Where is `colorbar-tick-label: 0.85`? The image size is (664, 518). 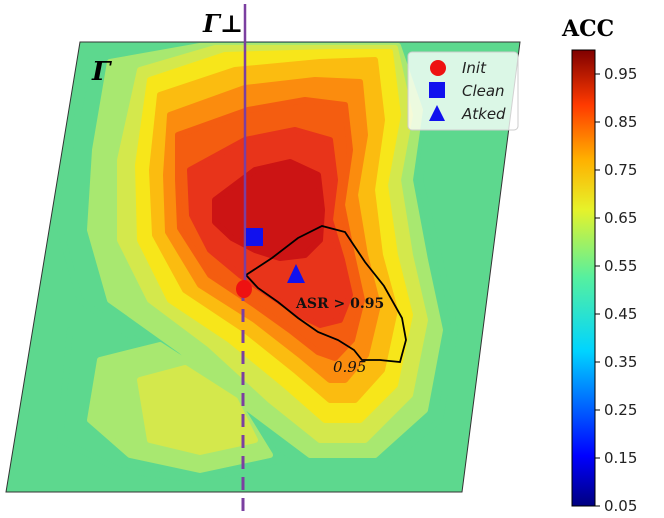
colorbar-tick-label: 0.85 is located at coordinates (620, 122).